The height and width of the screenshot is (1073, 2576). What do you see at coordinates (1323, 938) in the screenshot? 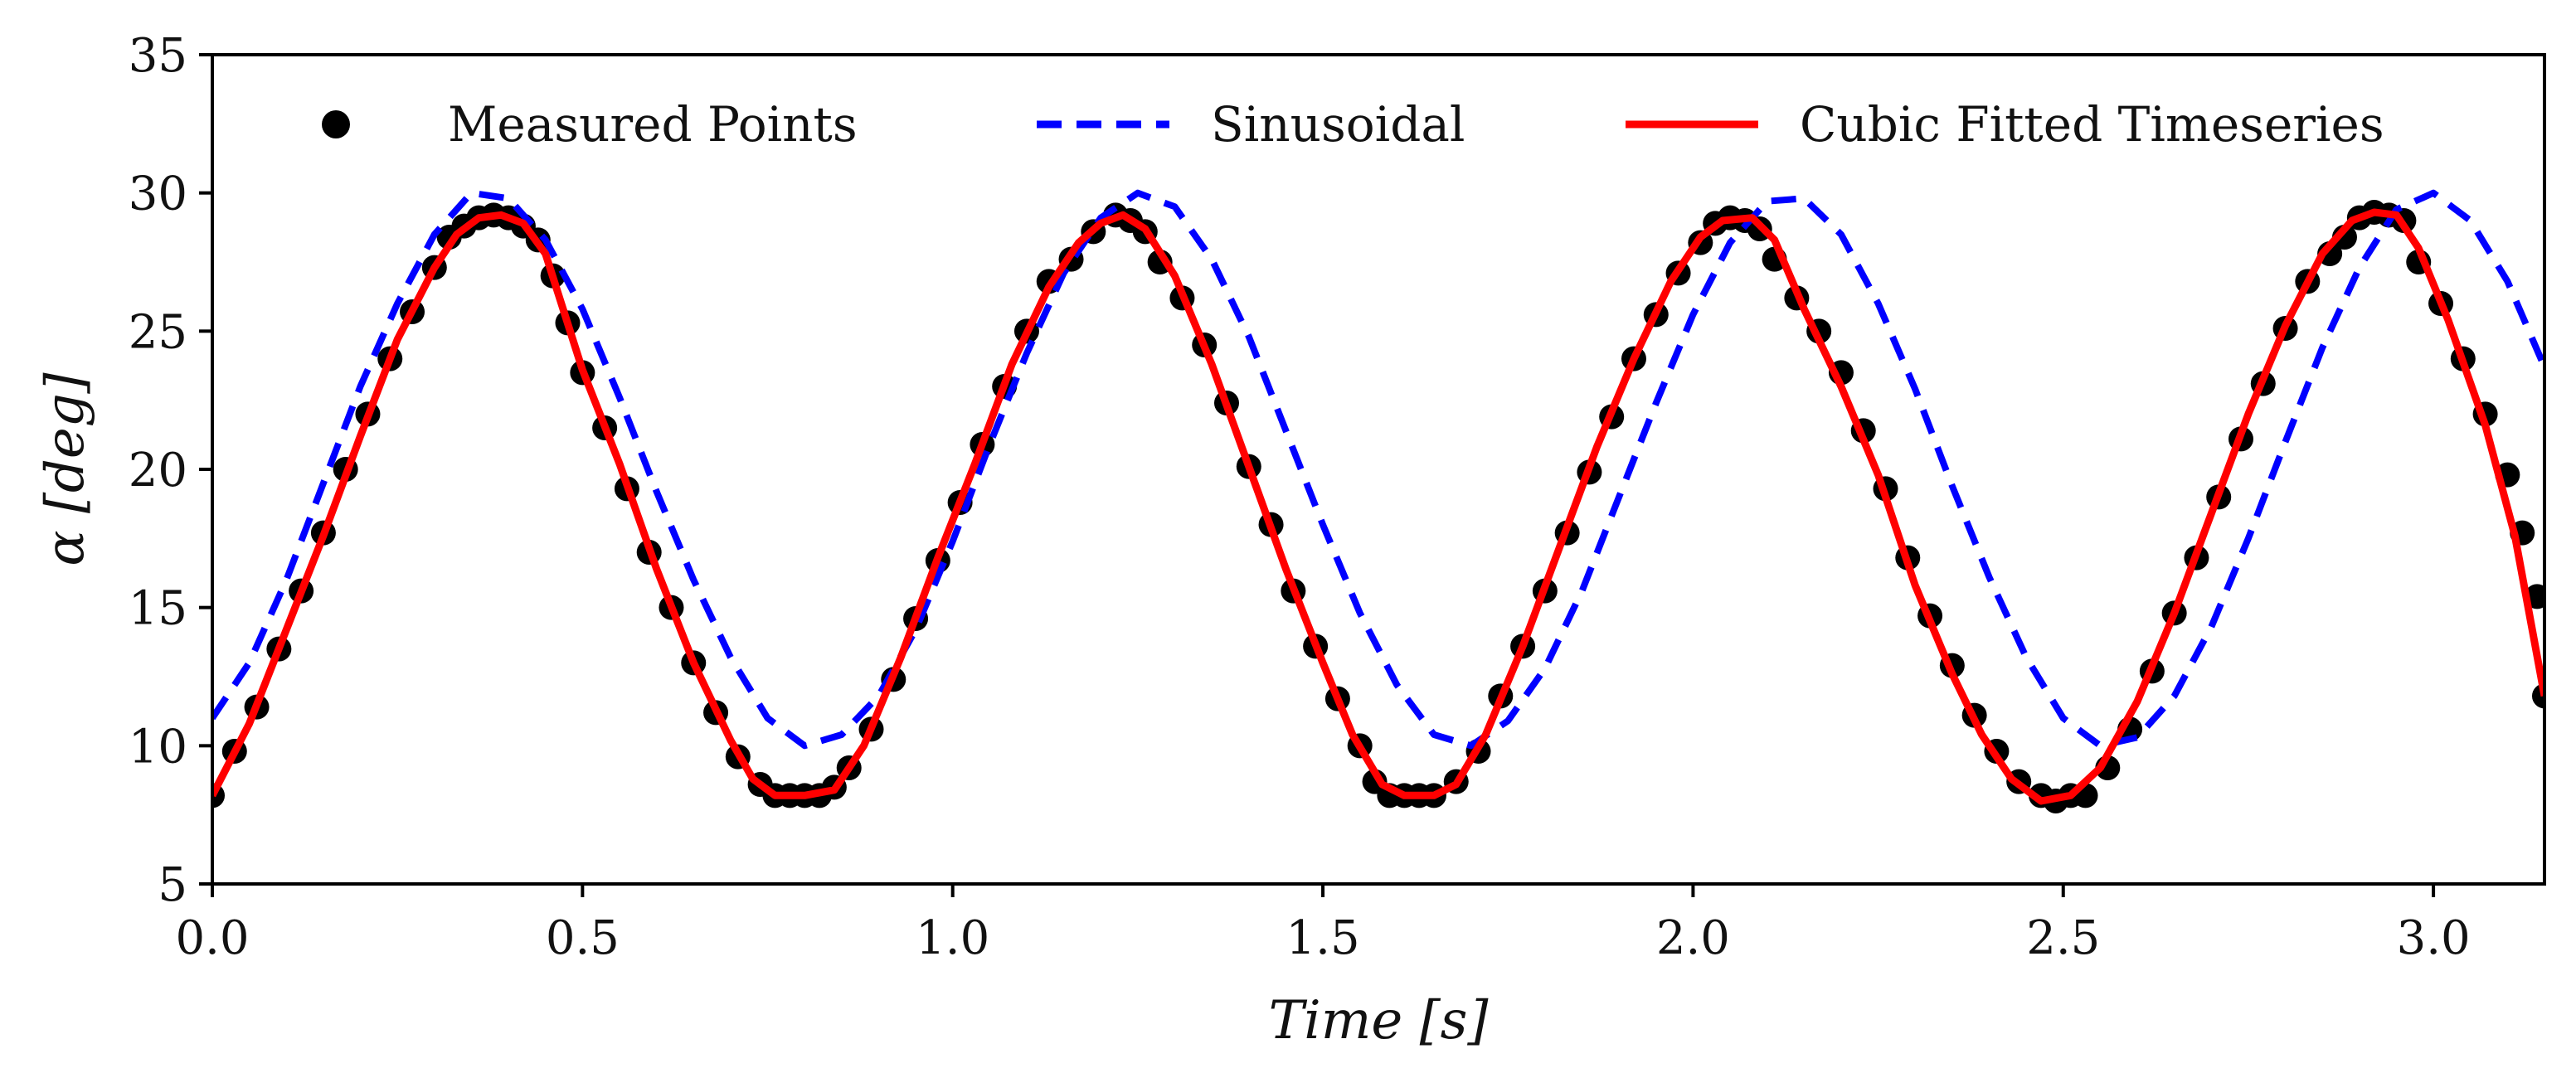
I see `x-tick-label: 1.5` at bounding box center [1323, 938].